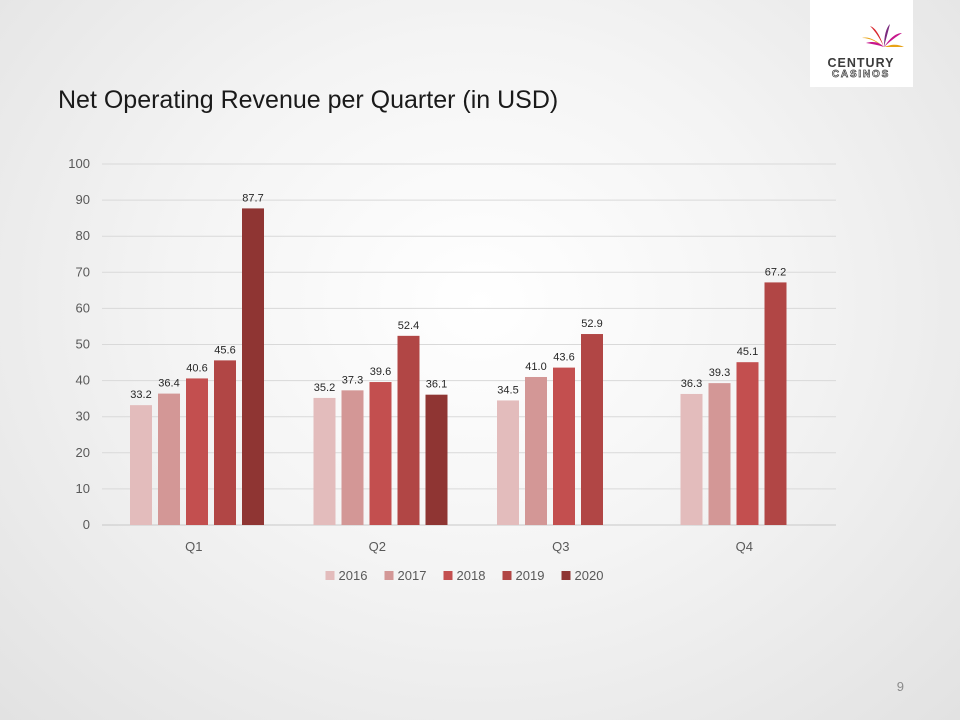  Describe the element at coordinates (197, 451) in the screenshot. I see `bar-q1-2018` at that location.